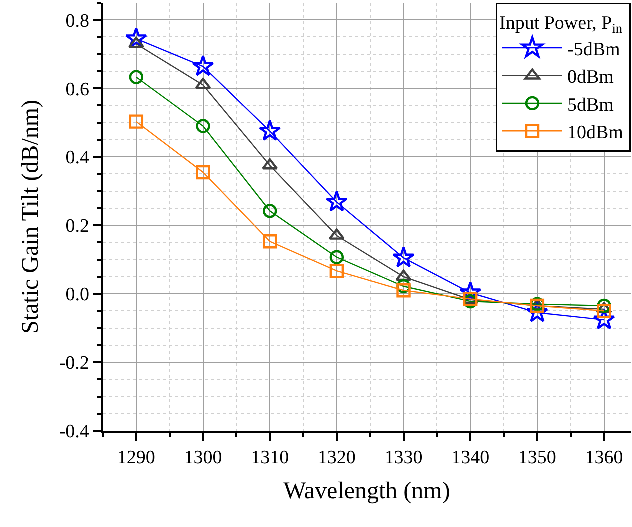 The width and height of the screenshot is (632, 527). Describe the element at coordinates (471, 458) in the screenshot. I see `x-tick-label: 1340` at that location.